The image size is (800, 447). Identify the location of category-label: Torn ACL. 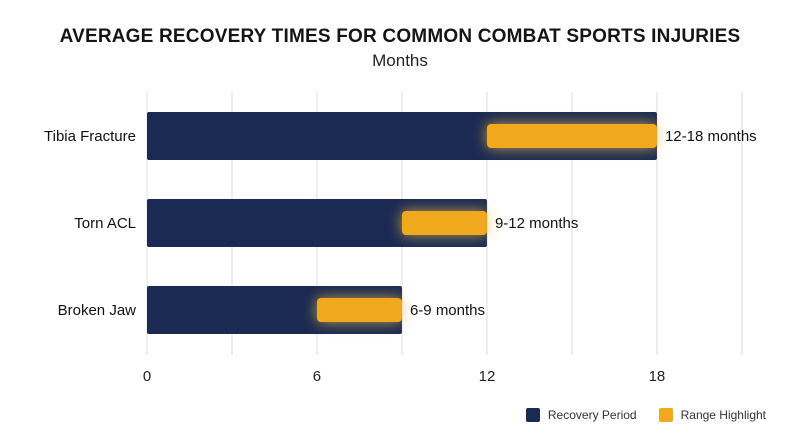
(105, 223).